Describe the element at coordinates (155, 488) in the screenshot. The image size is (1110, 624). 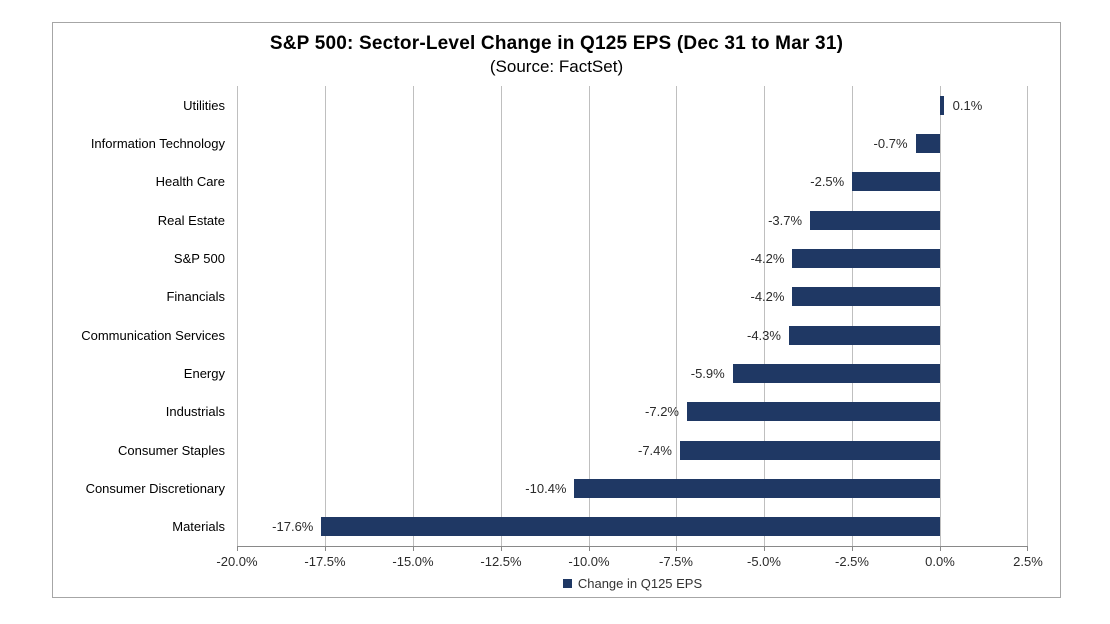
I see `category-label-consumer-discretionary: Consumer Discretionary` at that location.